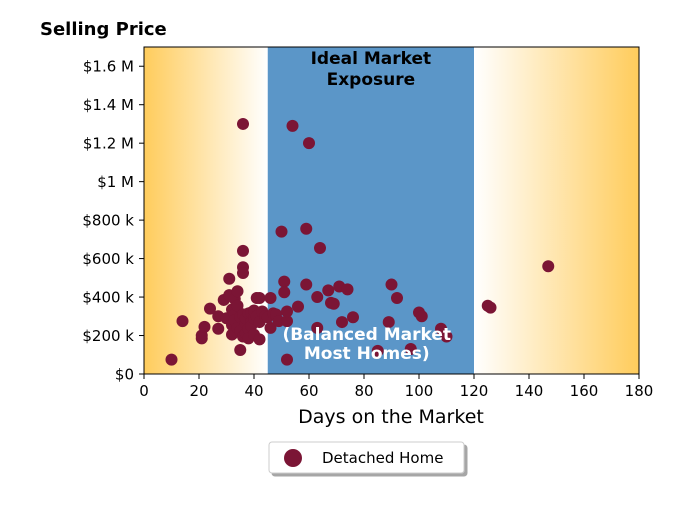 The image size is (695, 518). I want to click on y-tick-label: $400 k, so click(108, 298).